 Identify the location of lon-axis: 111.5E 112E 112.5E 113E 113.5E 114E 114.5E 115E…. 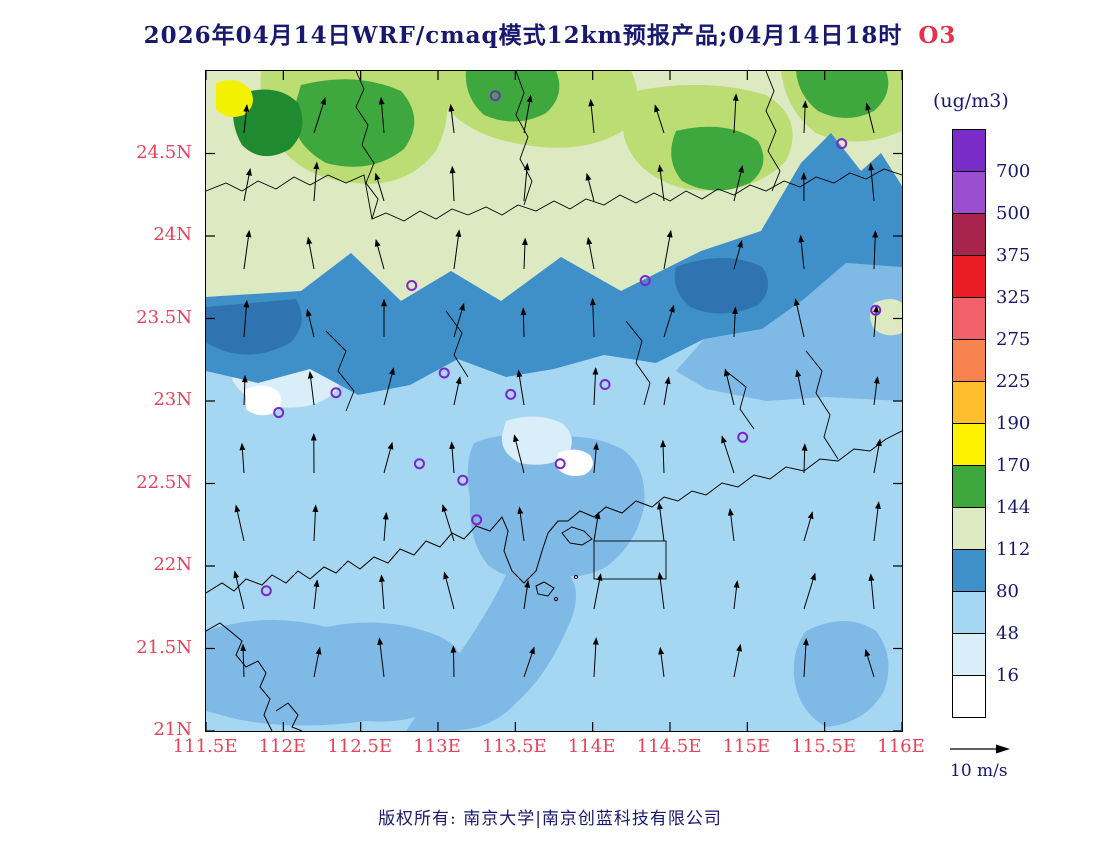
(549, 748).